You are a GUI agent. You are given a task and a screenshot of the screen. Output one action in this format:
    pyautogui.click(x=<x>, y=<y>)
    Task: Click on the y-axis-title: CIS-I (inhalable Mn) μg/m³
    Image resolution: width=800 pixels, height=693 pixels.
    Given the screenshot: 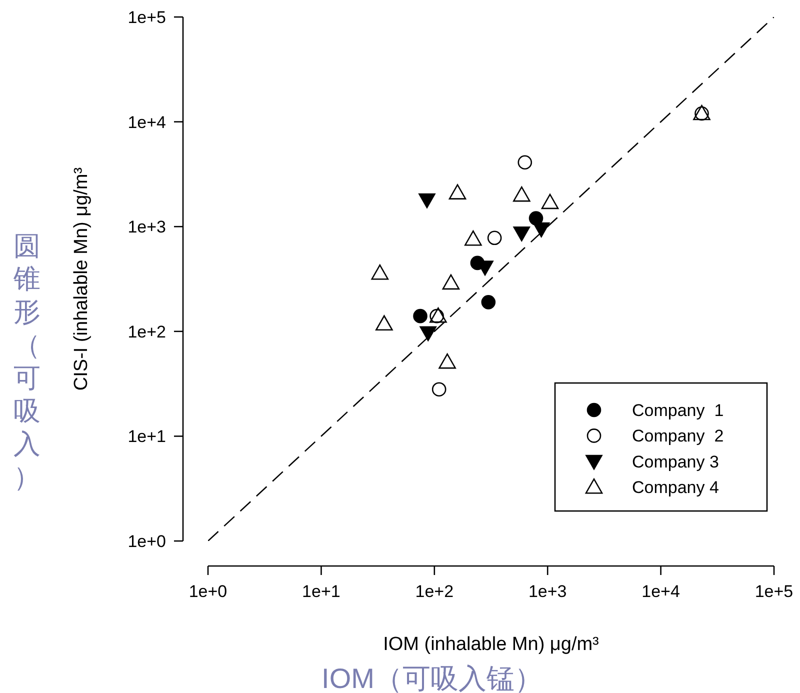 What is the action you would take?
    pyautogui.click(x=81, y=279)
    